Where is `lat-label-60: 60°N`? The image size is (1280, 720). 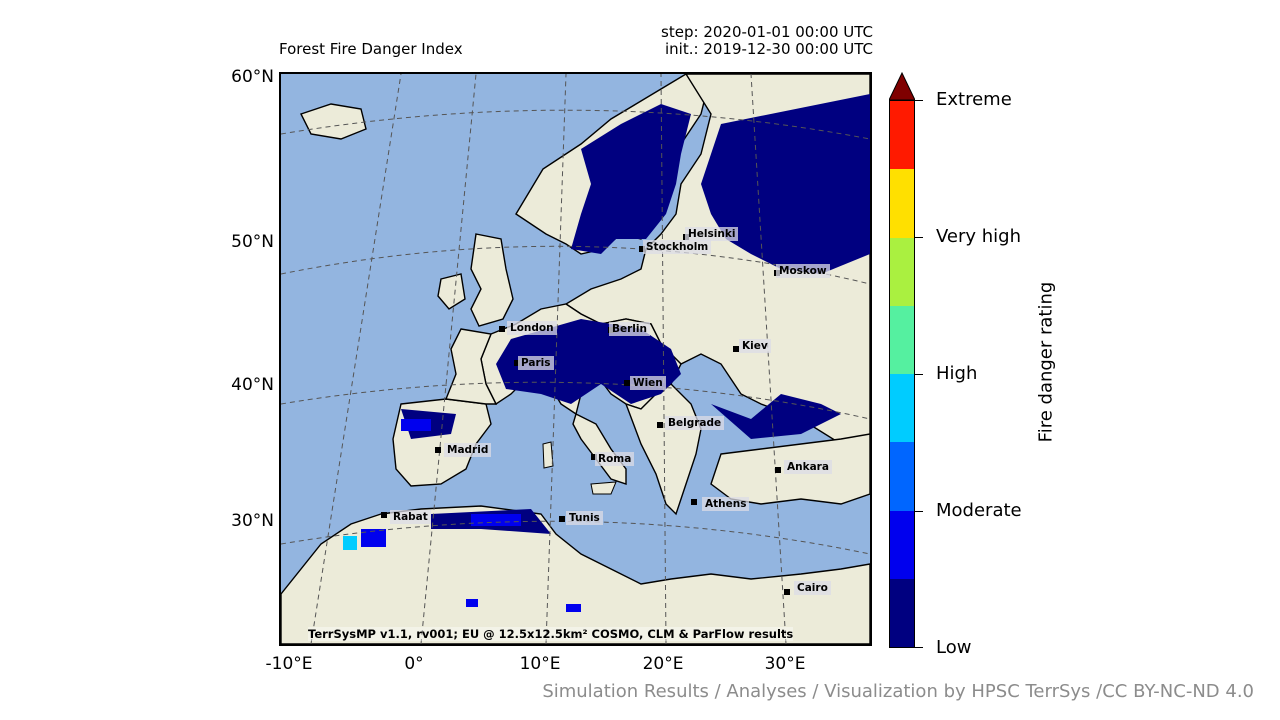 lat-label-60: 60°N is located at coordinates (252, 77).